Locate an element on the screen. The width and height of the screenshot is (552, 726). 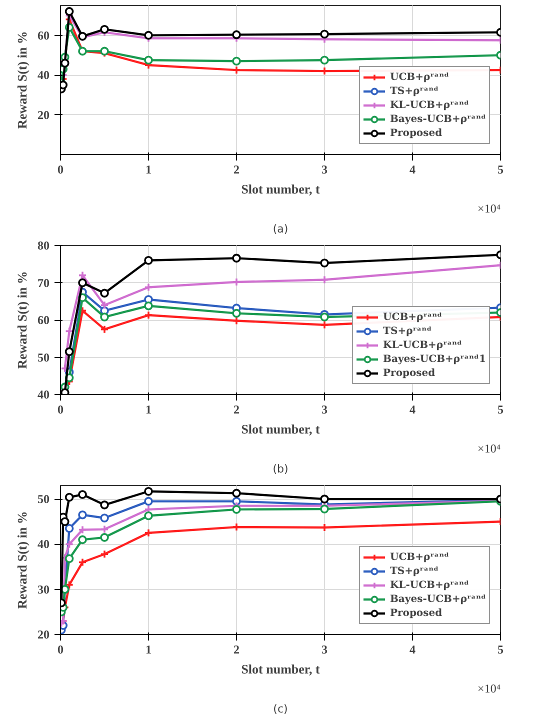
y-tick-label: 30 is located at coordinates (44, 589).